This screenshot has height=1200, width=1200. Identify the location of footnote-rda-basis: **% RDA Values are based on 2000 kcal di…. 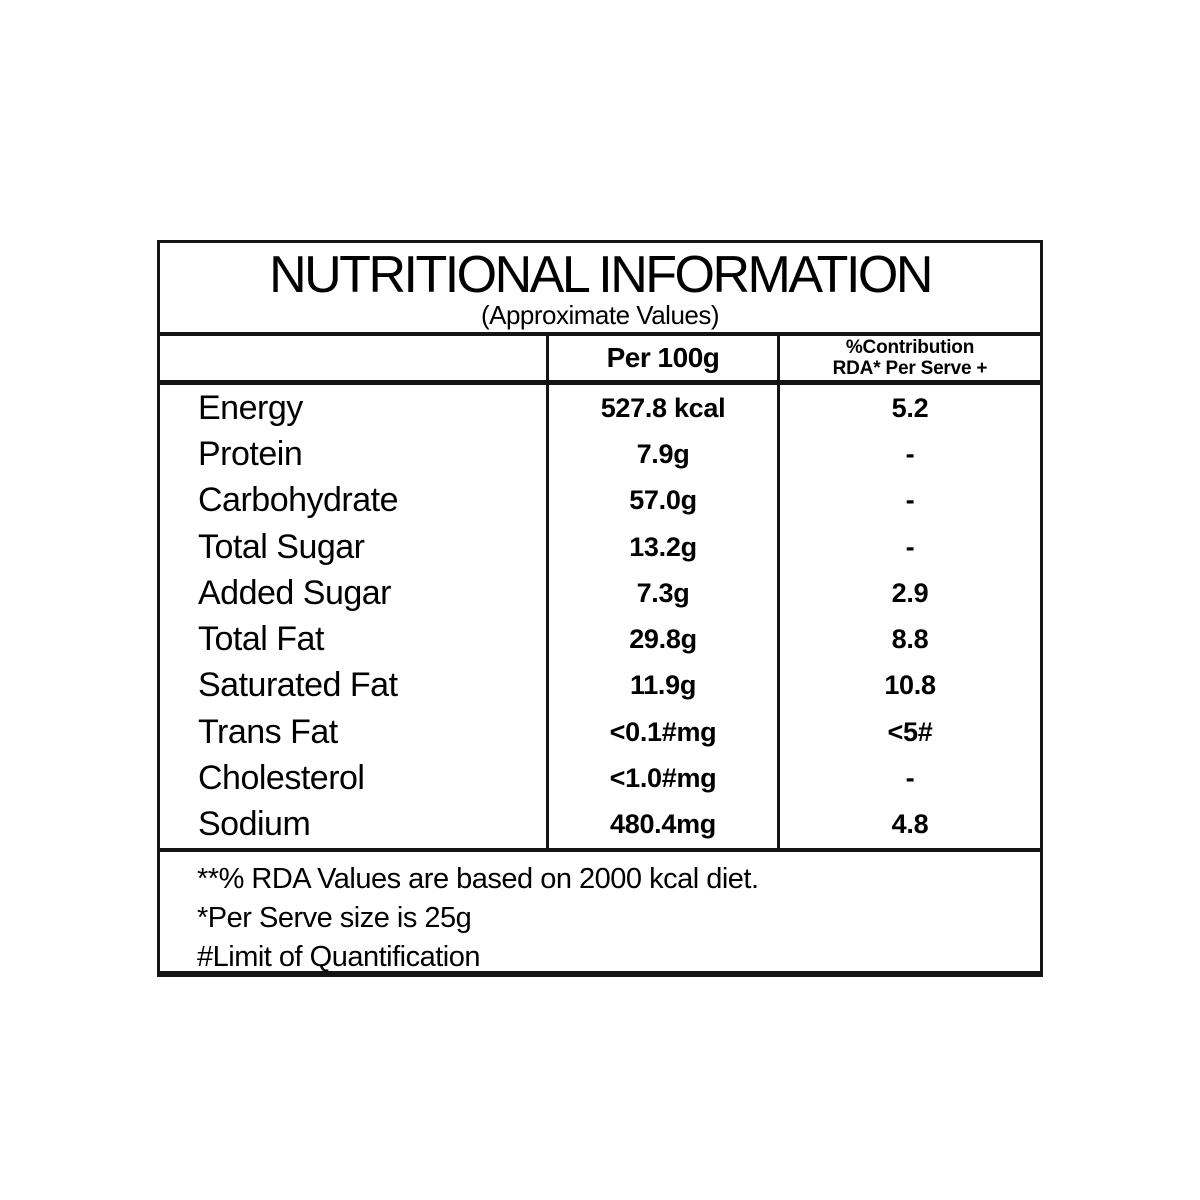
(478, 879).